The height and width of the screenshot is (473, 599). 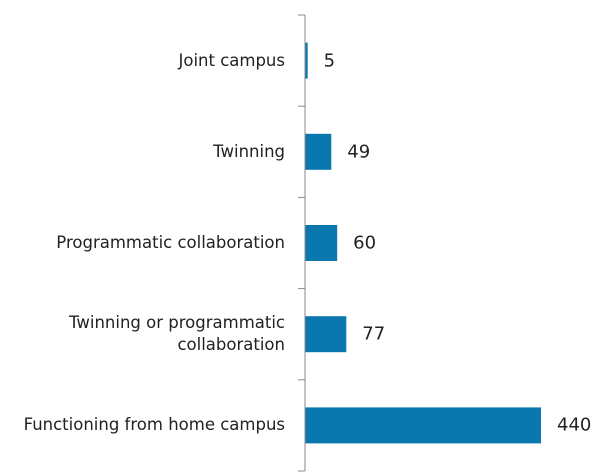 I want to click on value-label: 5, so click(x=329, y=61).